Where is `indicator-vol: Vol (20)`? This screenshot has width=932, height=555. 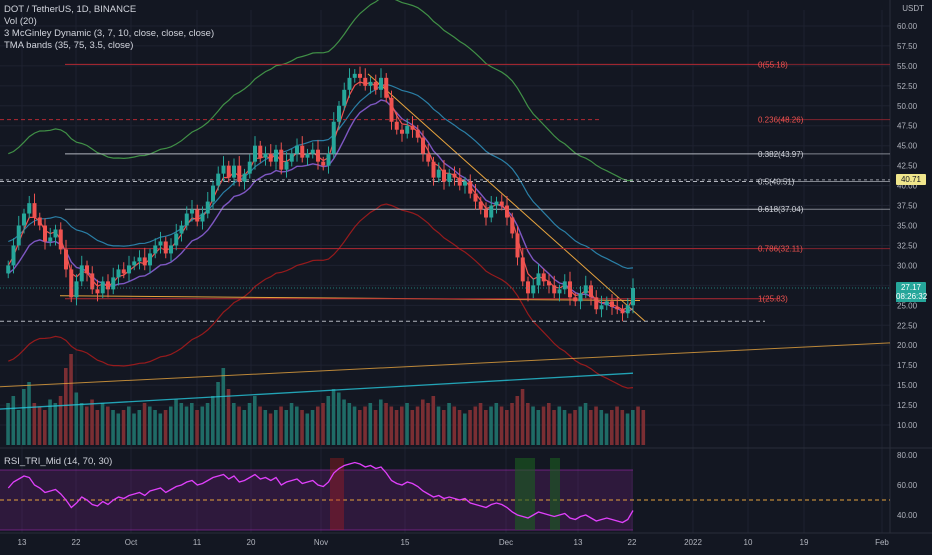
indicator-vol: Vol (20) is located at coordinates (20, 21).